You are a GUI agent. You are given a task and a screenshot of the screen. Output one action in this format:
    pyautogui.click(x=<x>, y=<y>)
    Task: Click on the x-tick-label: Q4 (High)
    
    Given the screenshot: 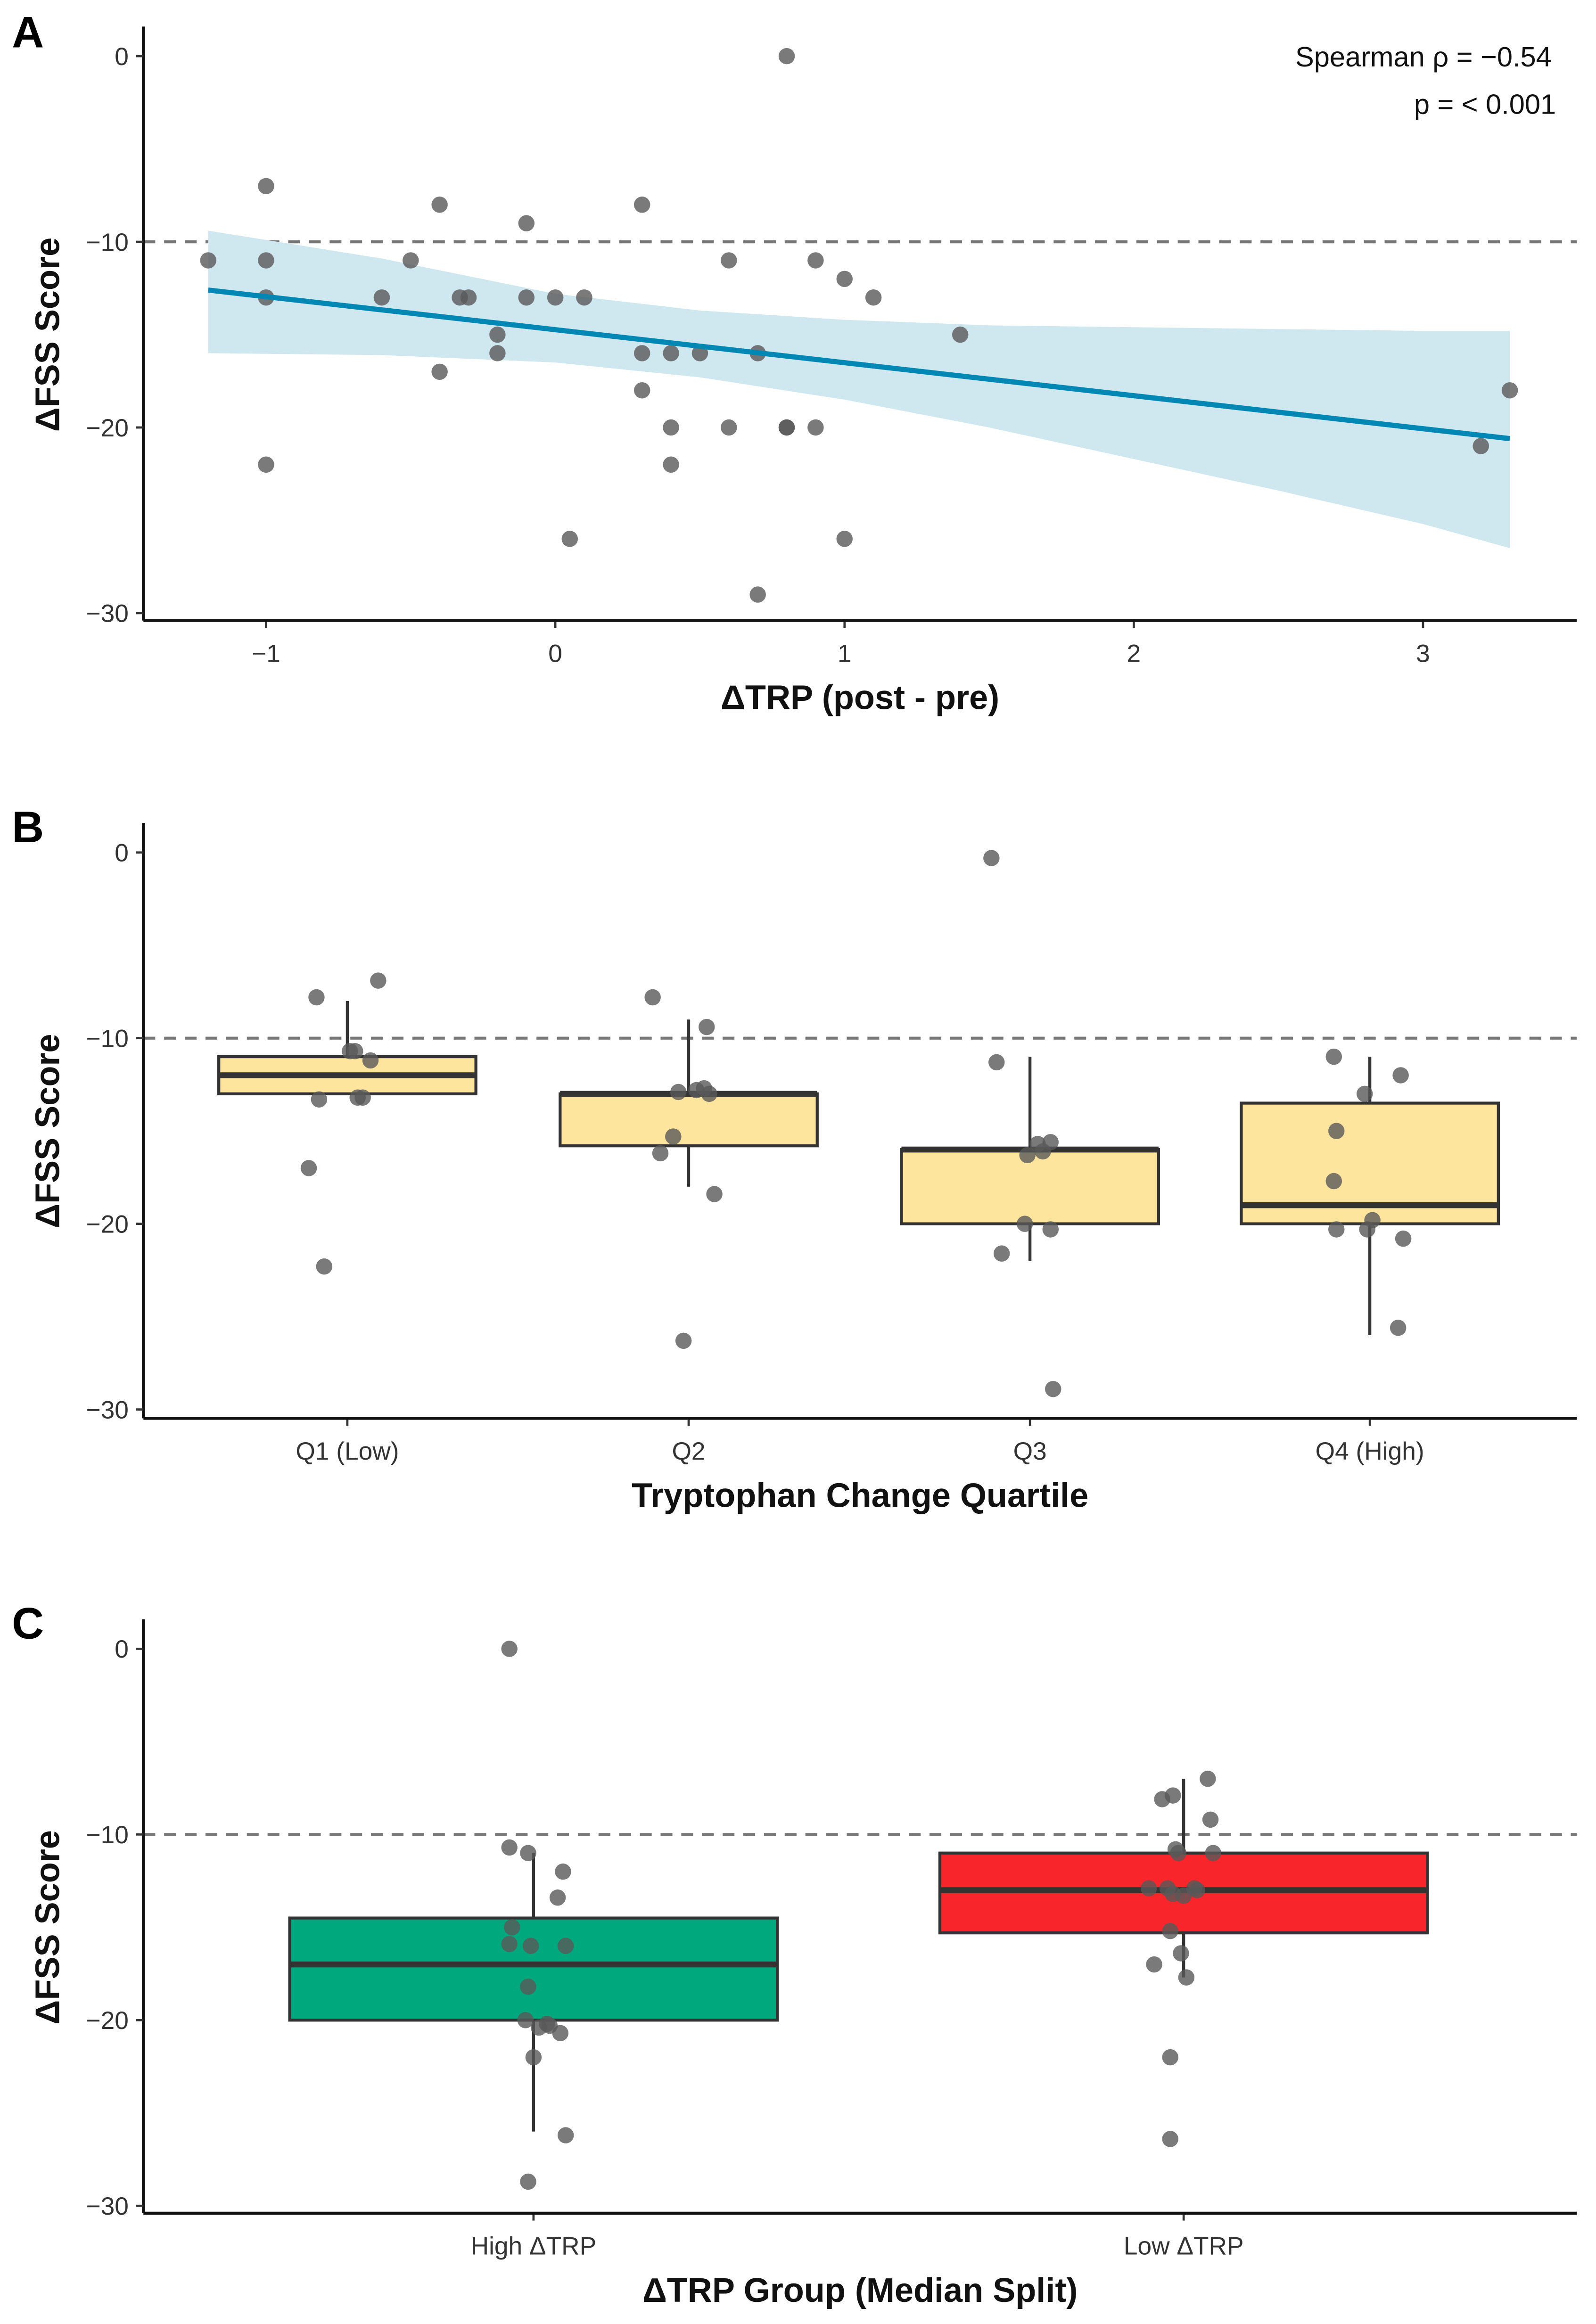 What is the action you would take?
    pyautogui.click(x=1370, y=1451)
    